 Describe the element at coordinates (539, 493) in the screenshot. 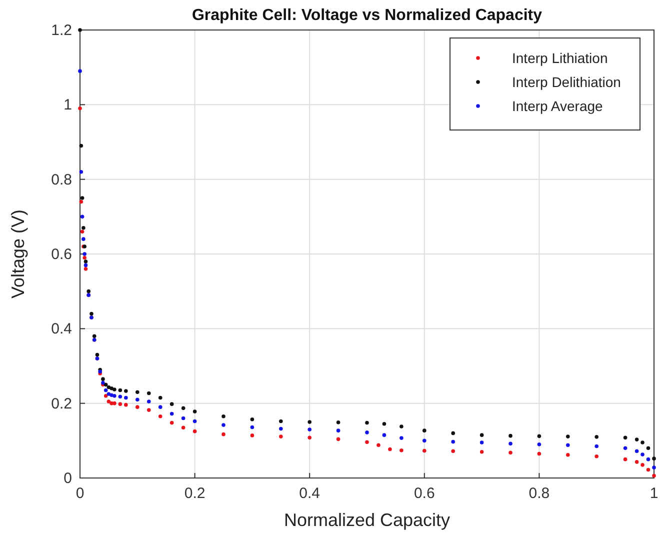

I see `x-tick-label: 0.8` at that location.